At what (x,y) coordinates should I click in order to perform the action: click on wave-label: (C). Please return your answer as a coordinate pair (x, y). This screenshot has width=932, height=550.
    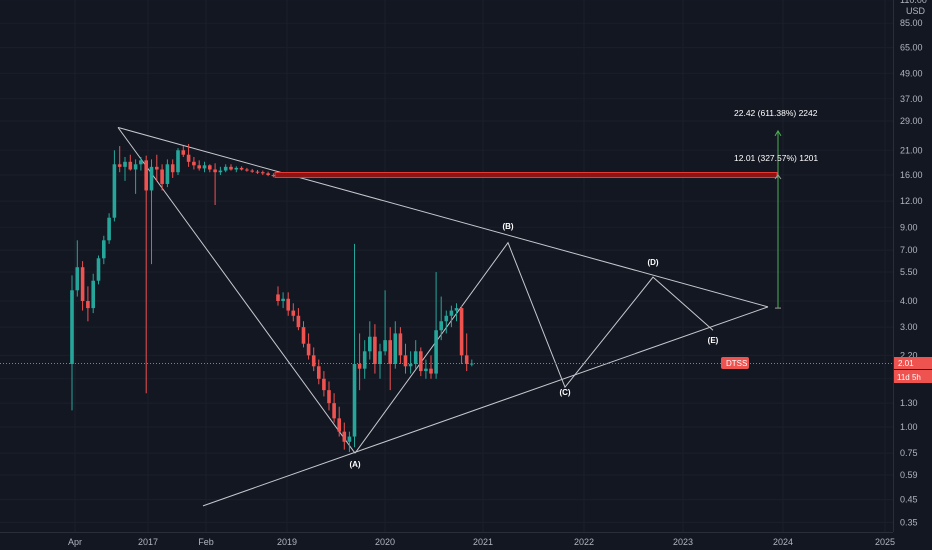
    Looking at the image, I should click on (564, 392).